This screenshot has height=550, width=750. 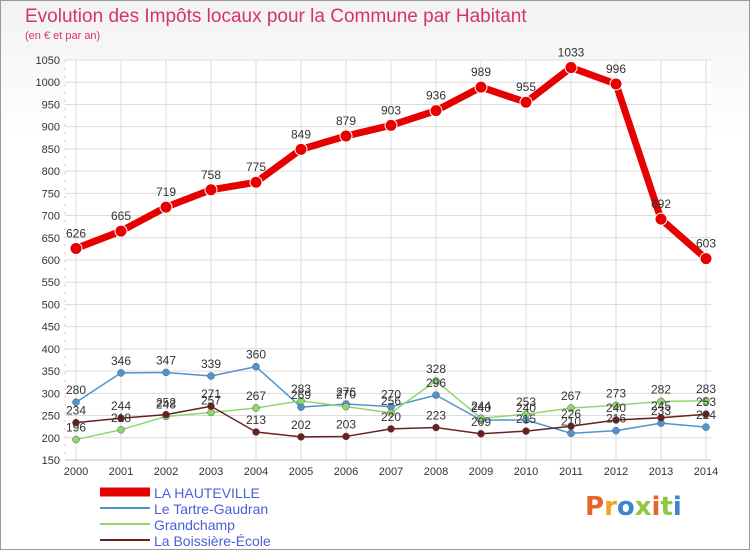 What do you see at coordinates (616, 69) in the screenshot?
I see `data-label: 996` at bounding box center [616, 69].